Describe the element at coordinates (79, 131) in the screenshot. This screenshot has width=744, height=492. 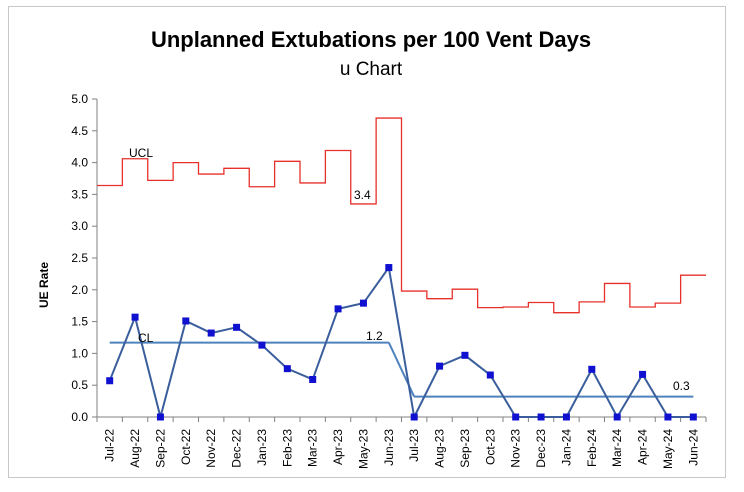
I see `y-tick-label: 4.5` at that location.